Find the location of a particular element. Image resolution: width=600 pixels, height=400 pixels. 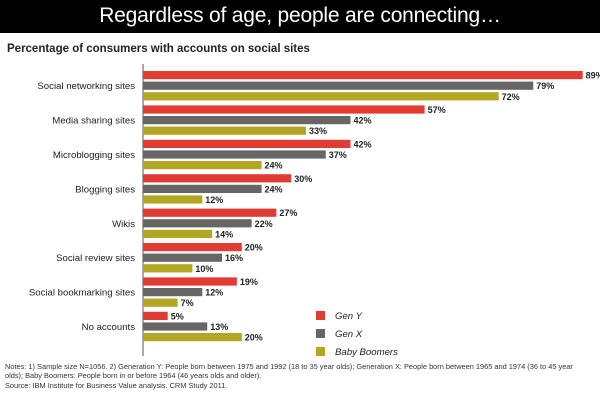

value-label-gen-x-wikis: 22% is located at coordinates (264, 224).